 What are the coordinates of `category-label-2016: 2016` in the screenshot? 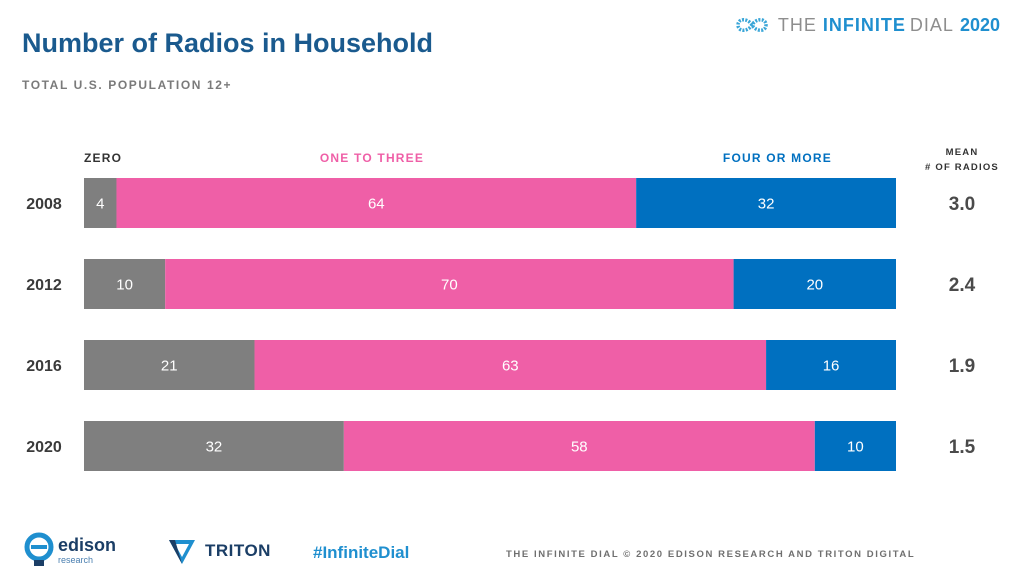 It's located at (44, 366).